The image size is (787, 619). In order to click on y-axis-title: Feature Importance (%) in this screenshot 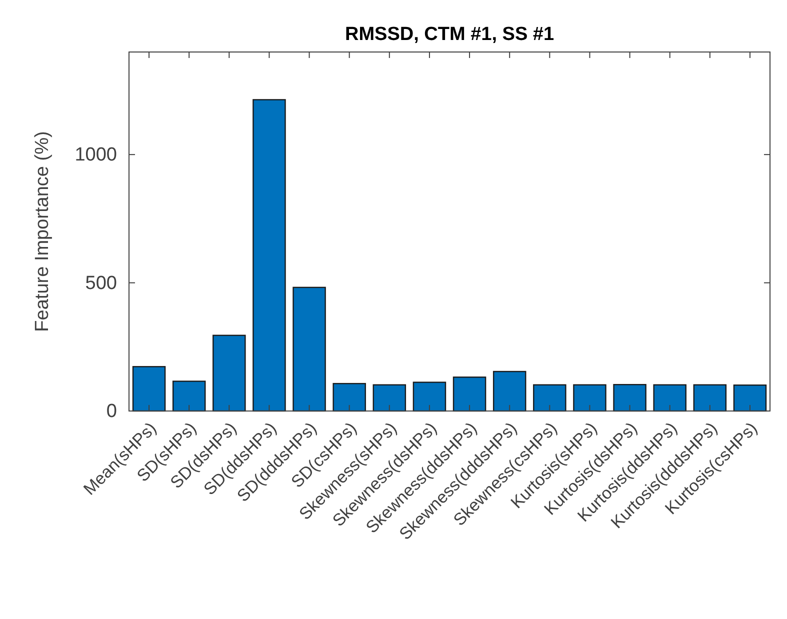, I will do `click(42, 231)`.